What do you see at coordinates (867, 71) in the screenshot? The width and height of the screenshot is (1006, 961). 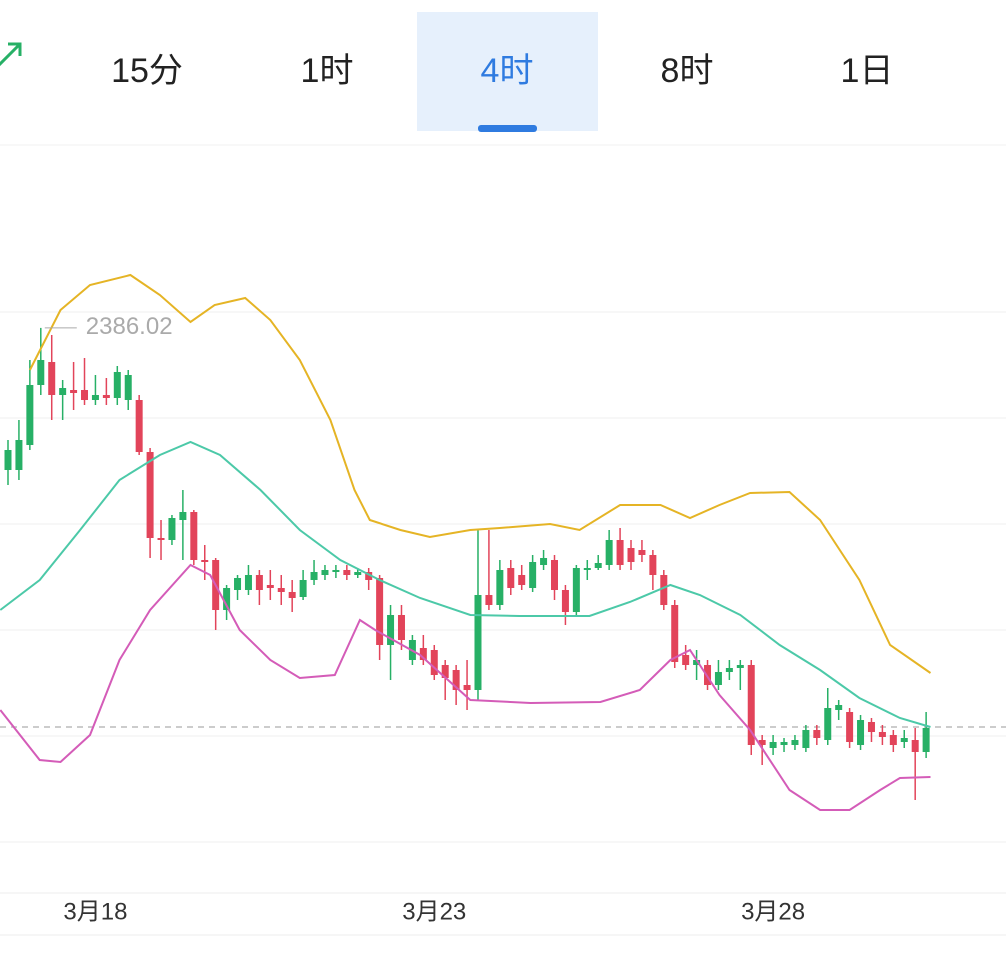 I see `timeframe-tab: 1日` at bounding box center [867, 71].